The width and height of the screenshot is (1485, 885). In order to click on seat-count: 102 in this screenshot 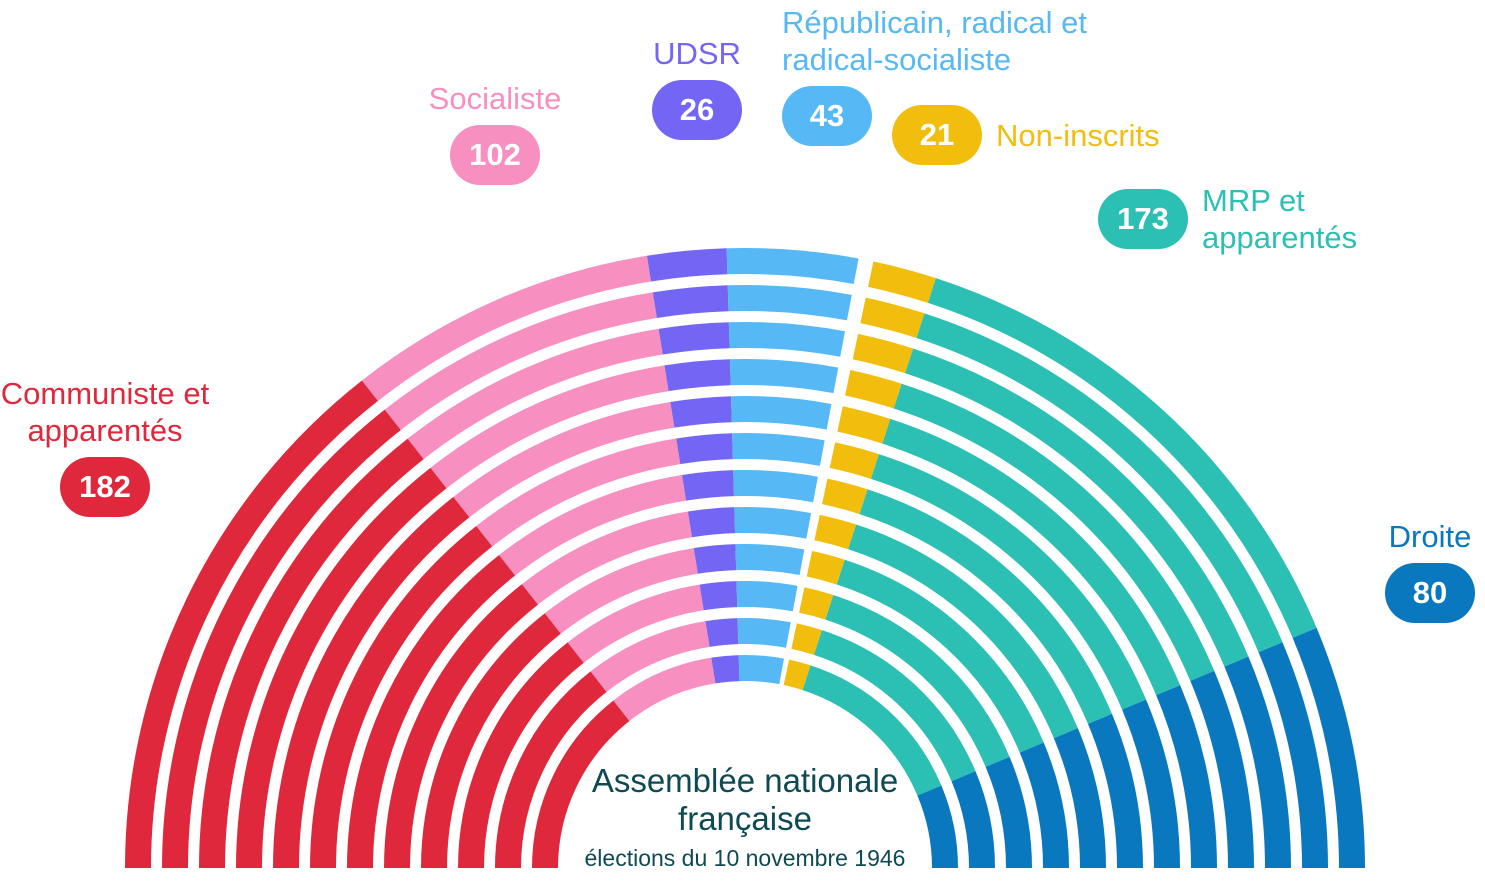, I will do `click(495, 155)`.